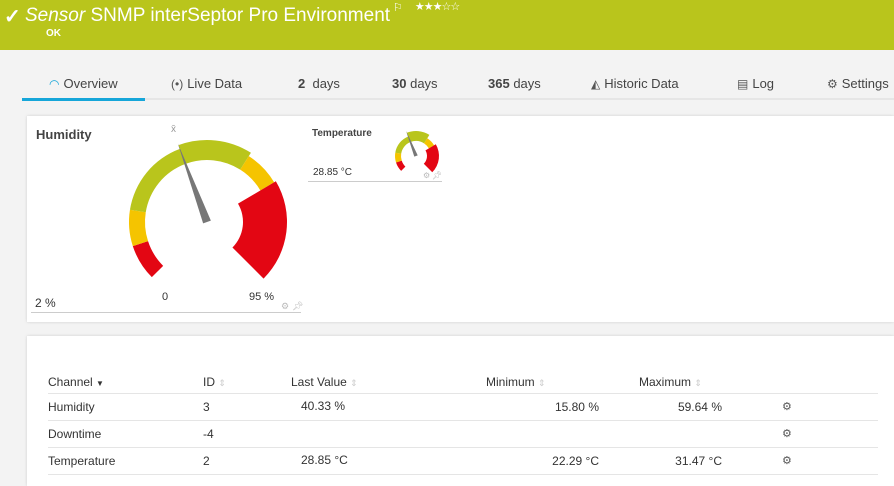 The image size is (894, 486). Describe the element at coordinates (125, 383) in the screenshot. I see `col-channel: Channel ▼` at that location.